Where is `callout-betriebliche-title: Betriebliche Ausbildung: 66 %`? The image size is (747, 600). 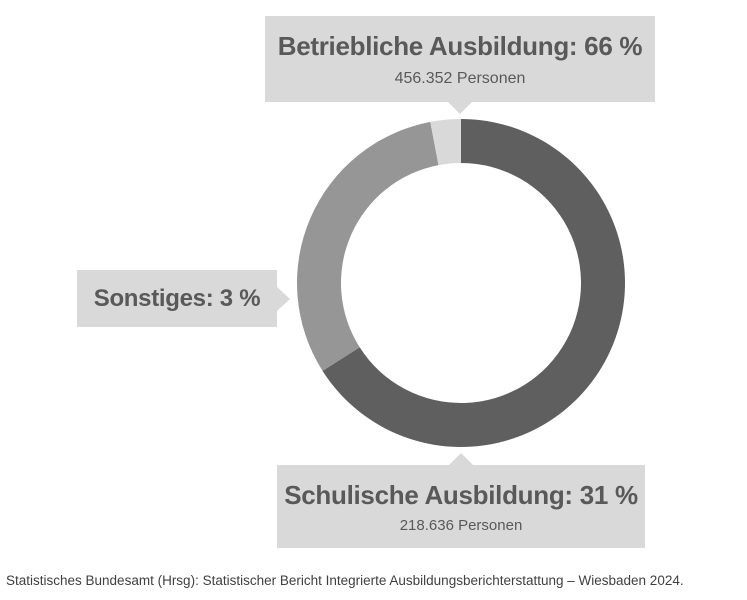
callout-betriebliche-title: Betriebliche Ausbildung: 66 % is located at coordinates (460, 45).